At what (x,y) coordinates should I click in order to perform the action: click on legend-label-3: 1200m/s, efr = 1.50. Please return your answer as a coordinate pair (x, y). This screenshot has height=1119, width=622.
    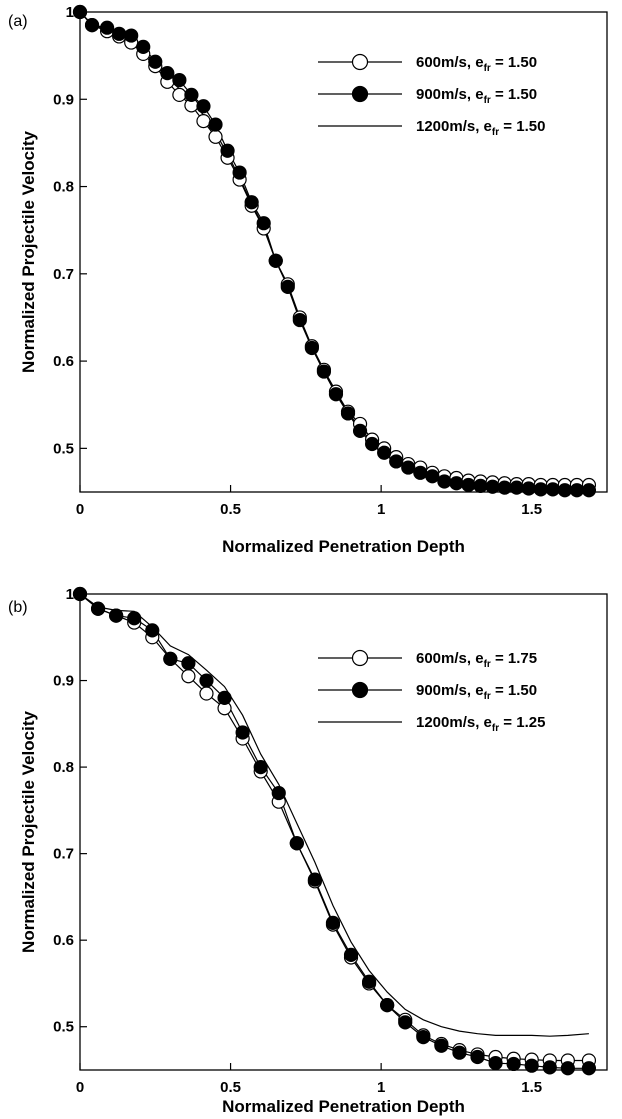
    Looking at the image, I should click on (480, 128).